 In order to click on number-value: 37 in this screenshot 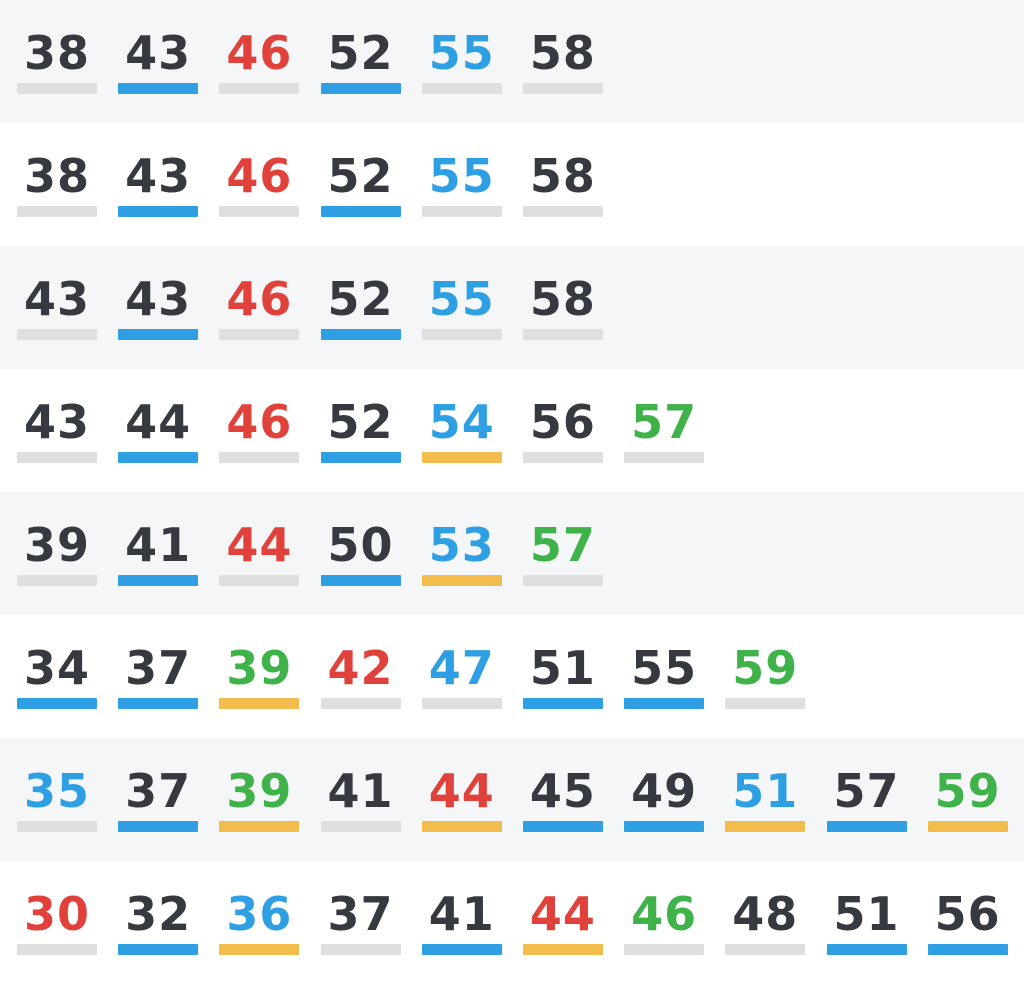, I will do `click(158, 668)`.